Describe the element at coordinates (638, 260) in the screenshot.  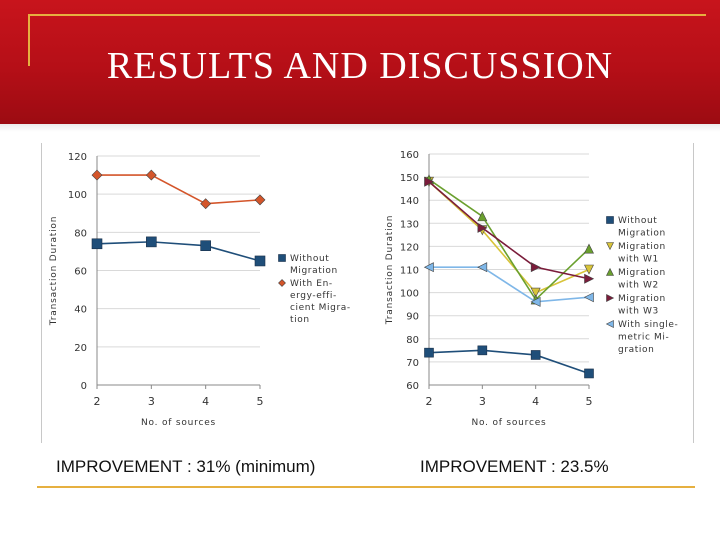
I see `chart2-legend-label-2: with W1` at that location.